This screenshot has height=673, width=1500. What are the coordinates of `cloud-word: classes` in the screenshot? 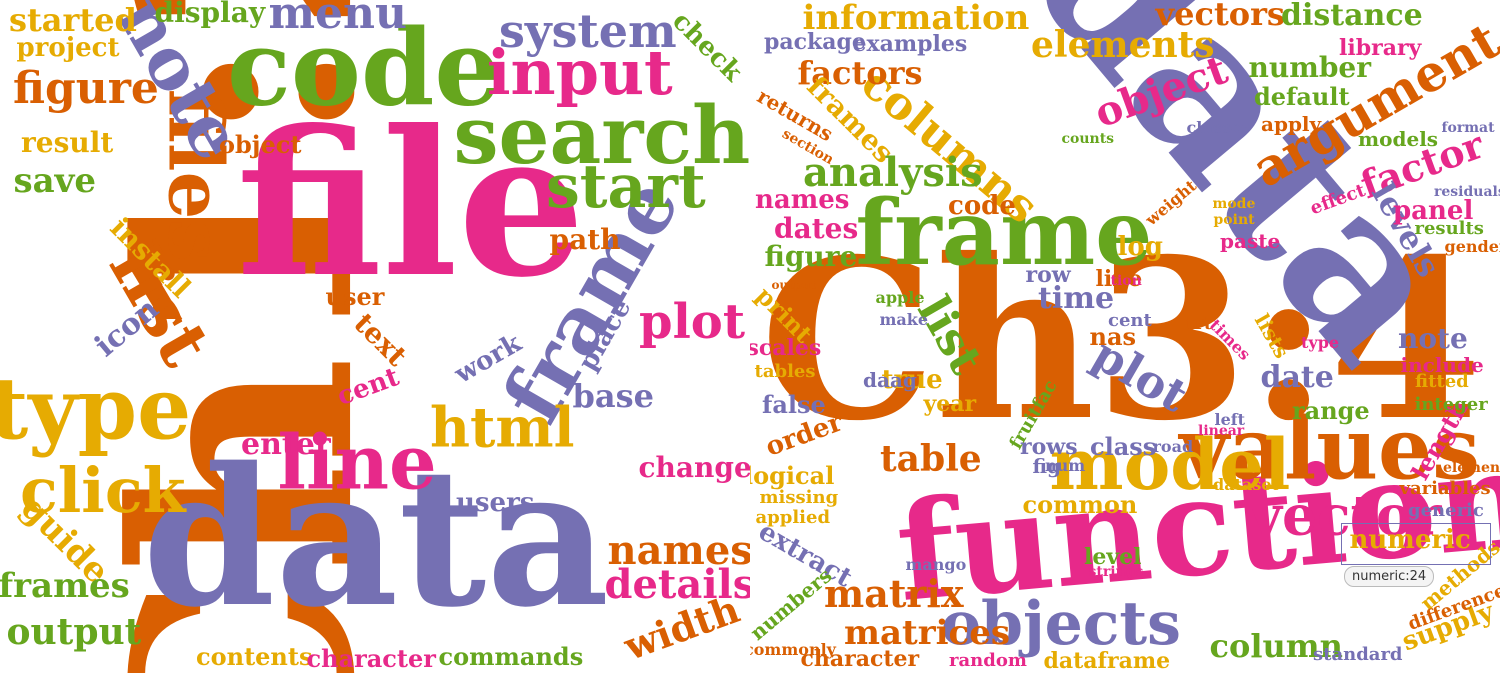 It's located at (1218, 127).